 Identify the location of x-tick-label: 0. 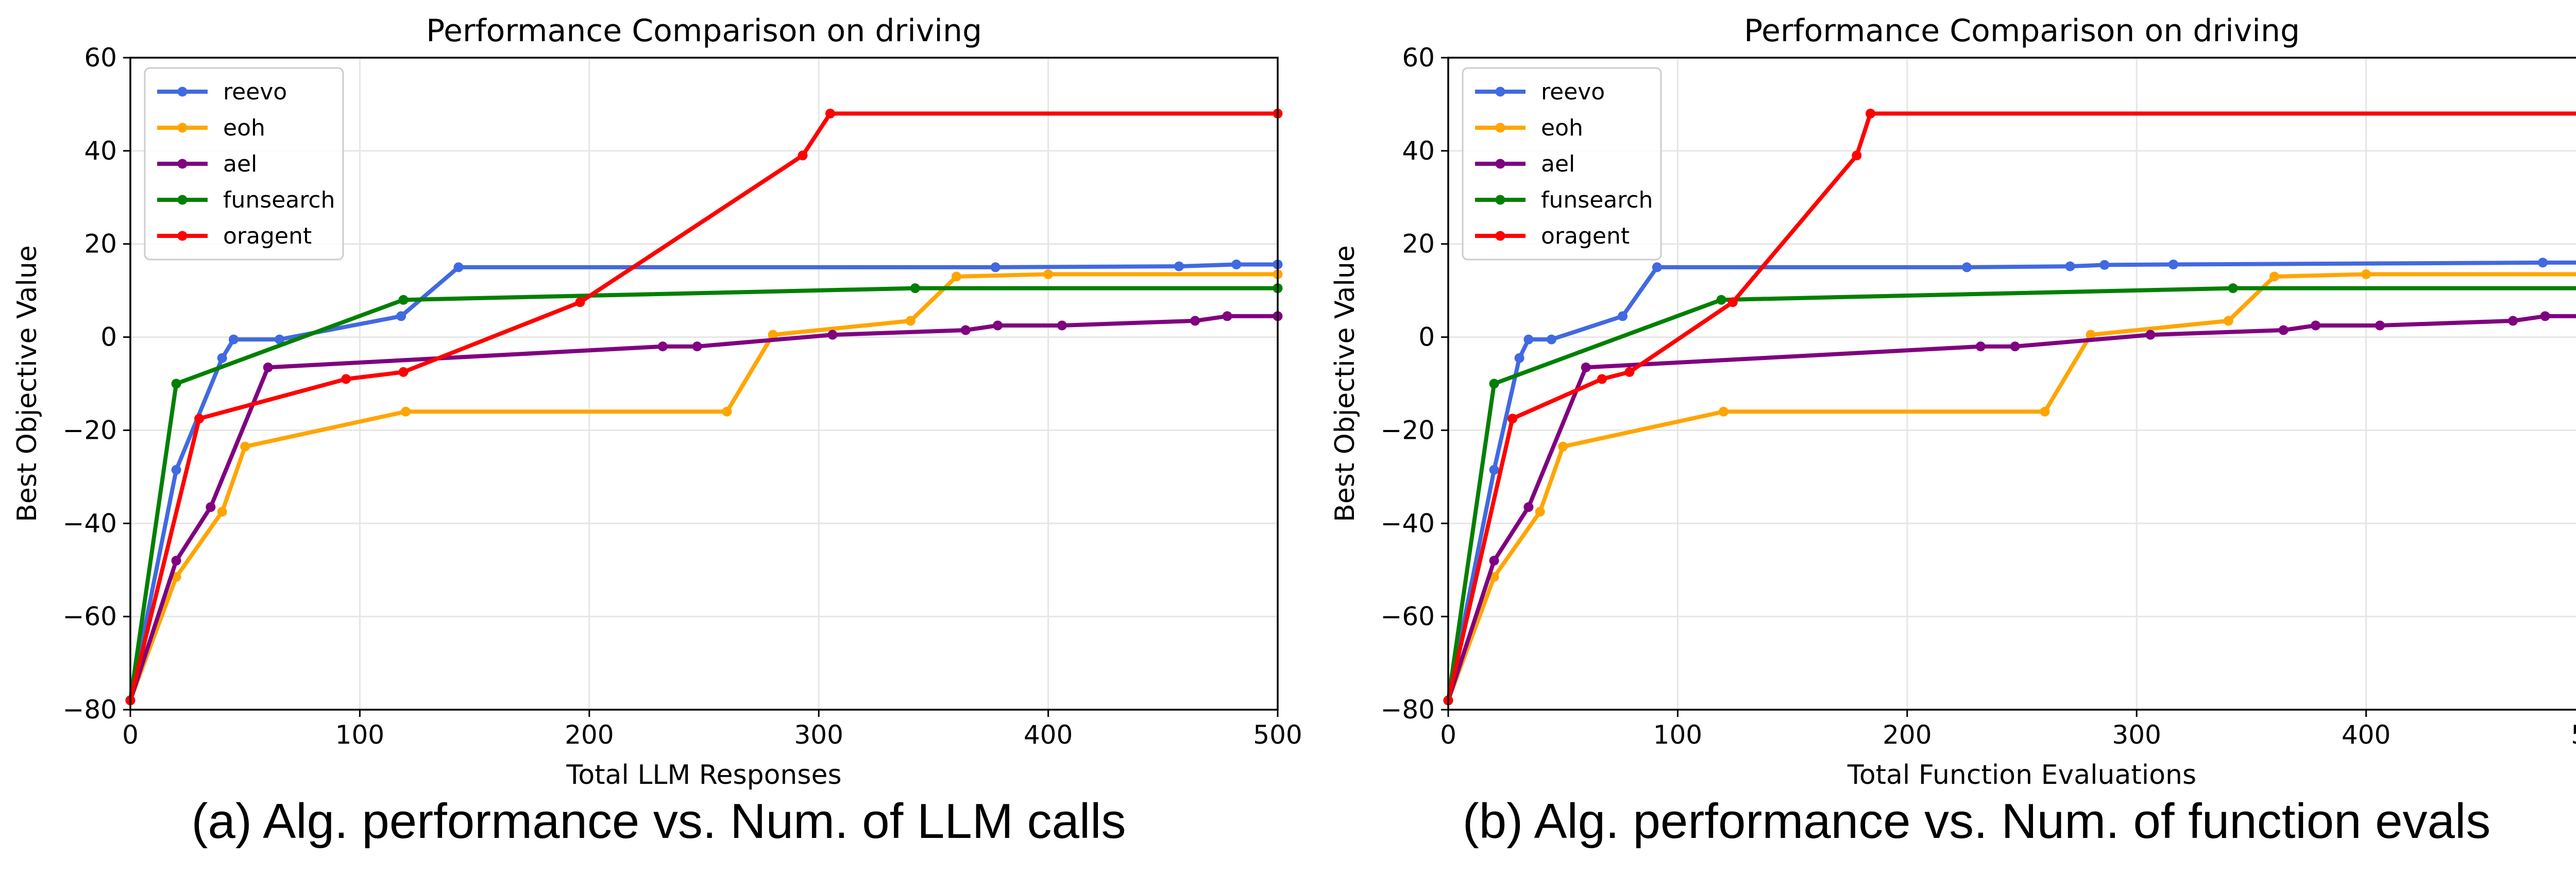
(1448, 735).